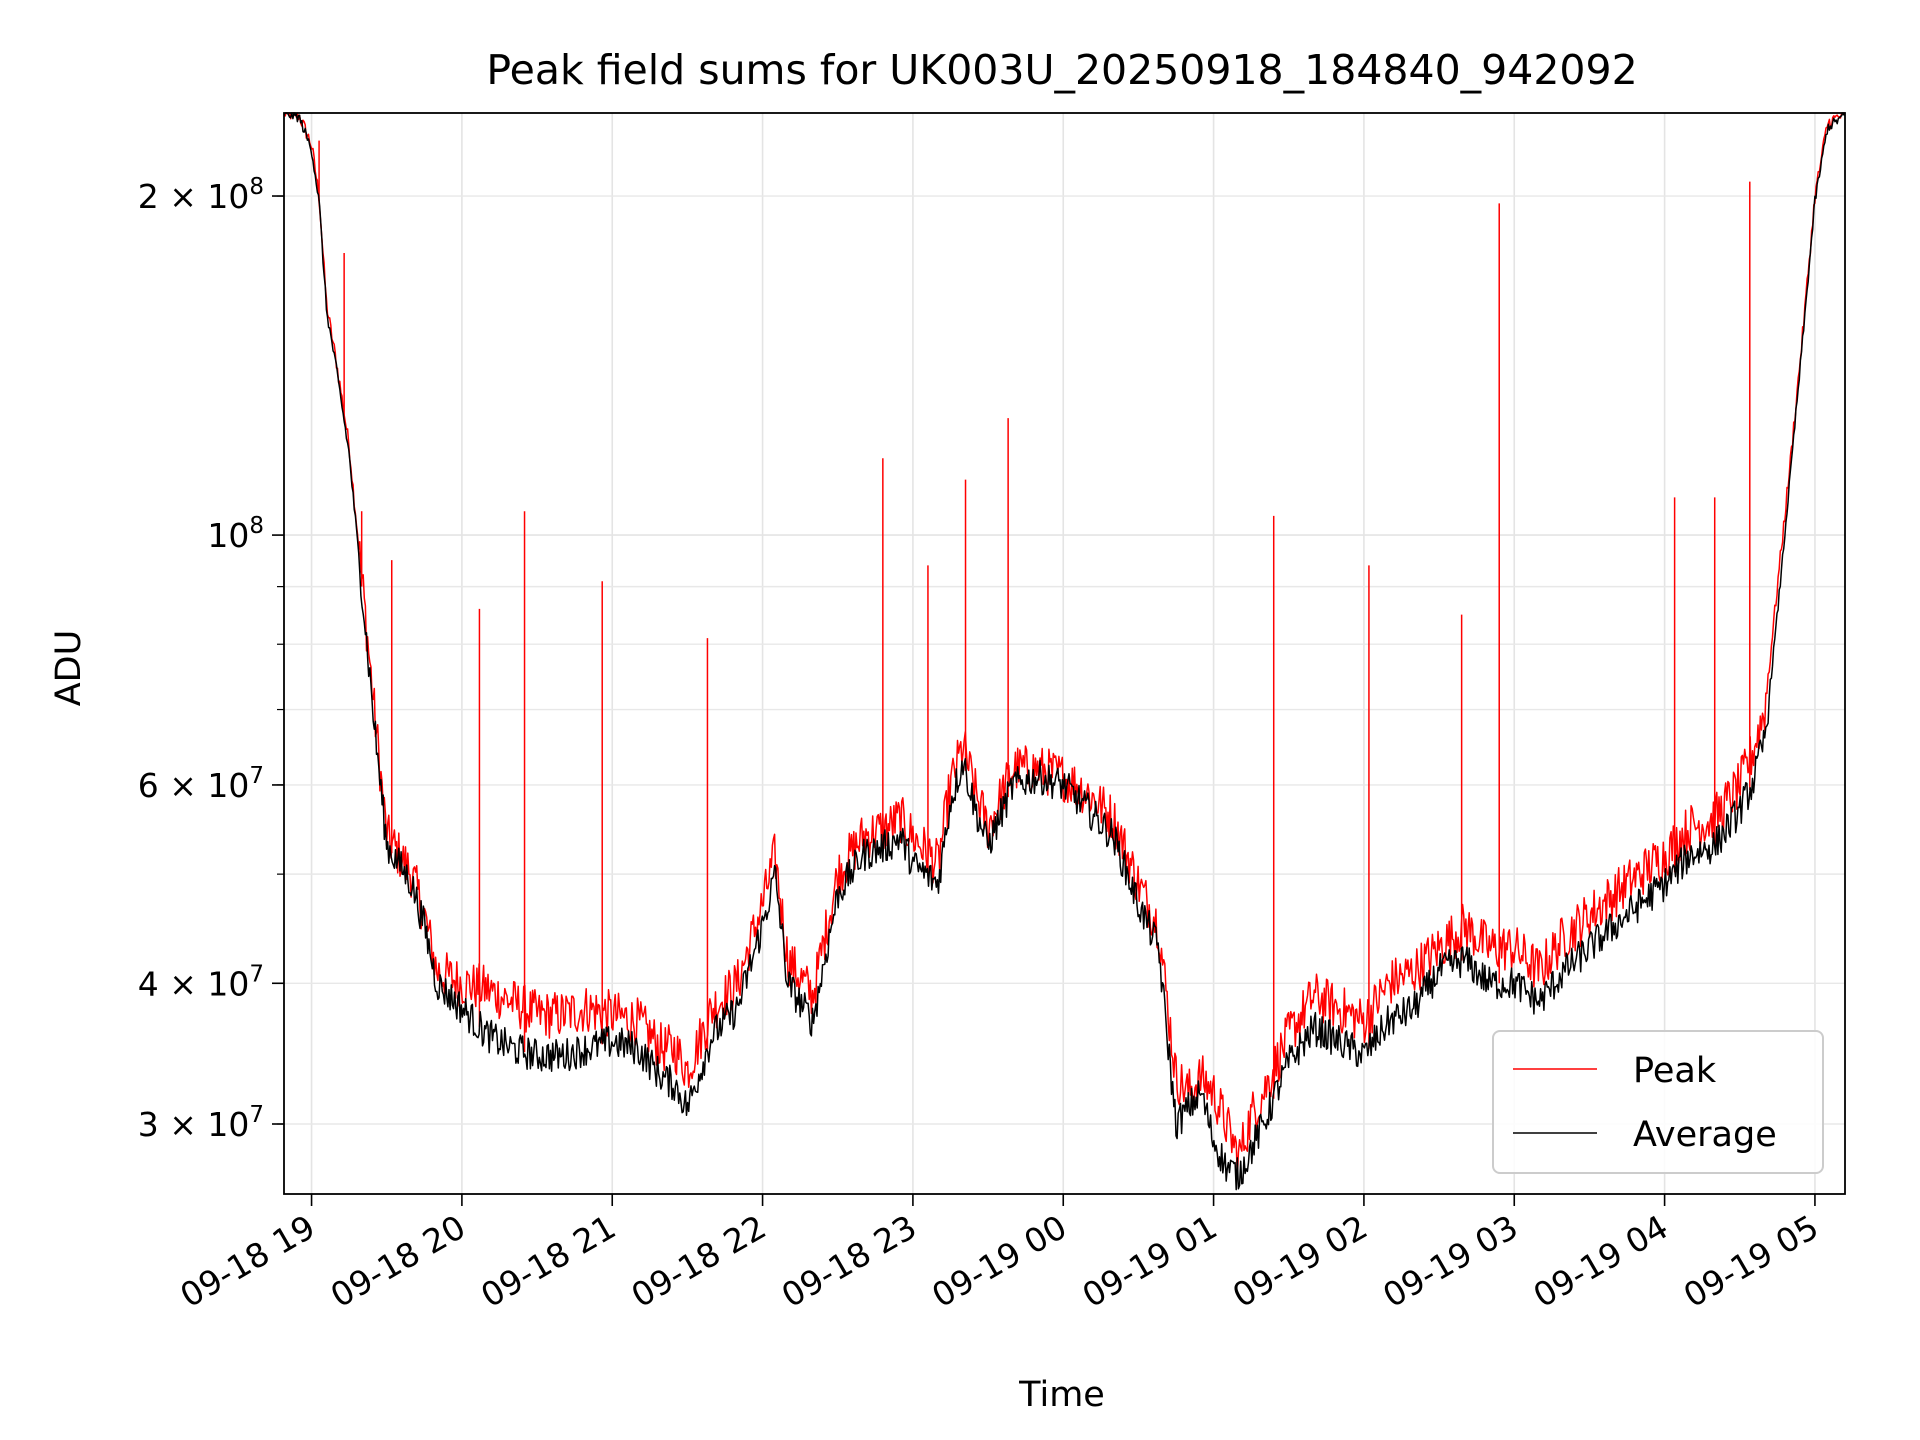  I want to click on legend: Peak Average, so click(1658, 1102).